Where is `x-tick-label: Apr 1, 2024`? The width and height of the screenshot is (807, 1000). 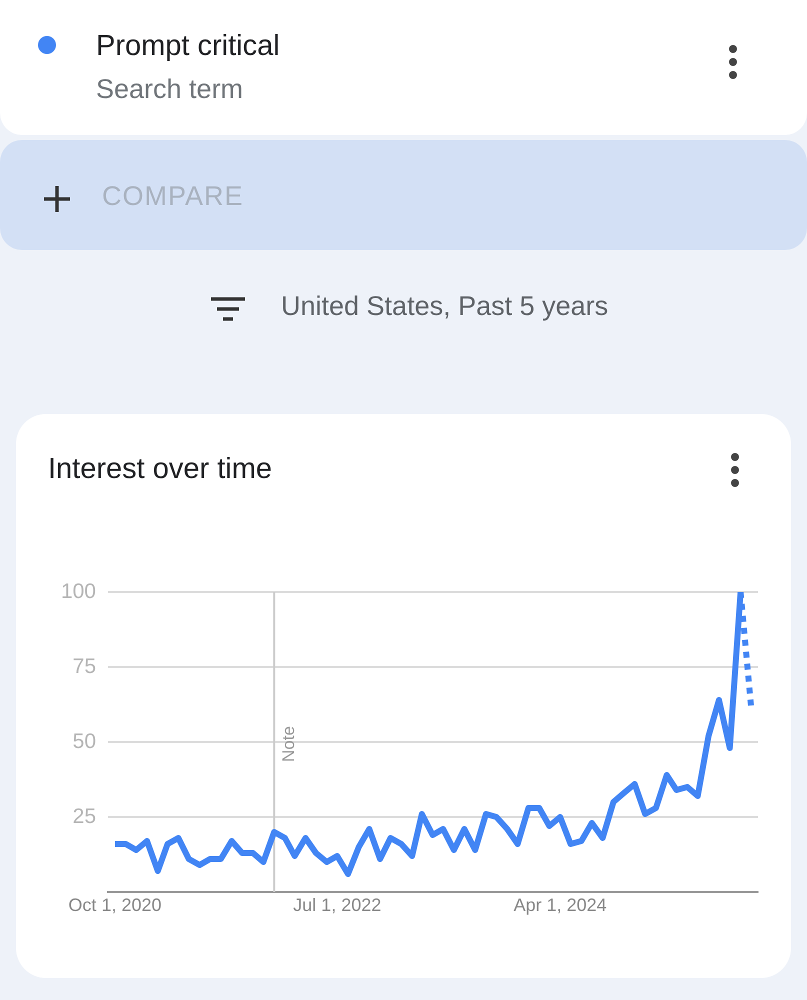 x-tick-label: Apr 1, 2024 is located at coordinates (560, 904).